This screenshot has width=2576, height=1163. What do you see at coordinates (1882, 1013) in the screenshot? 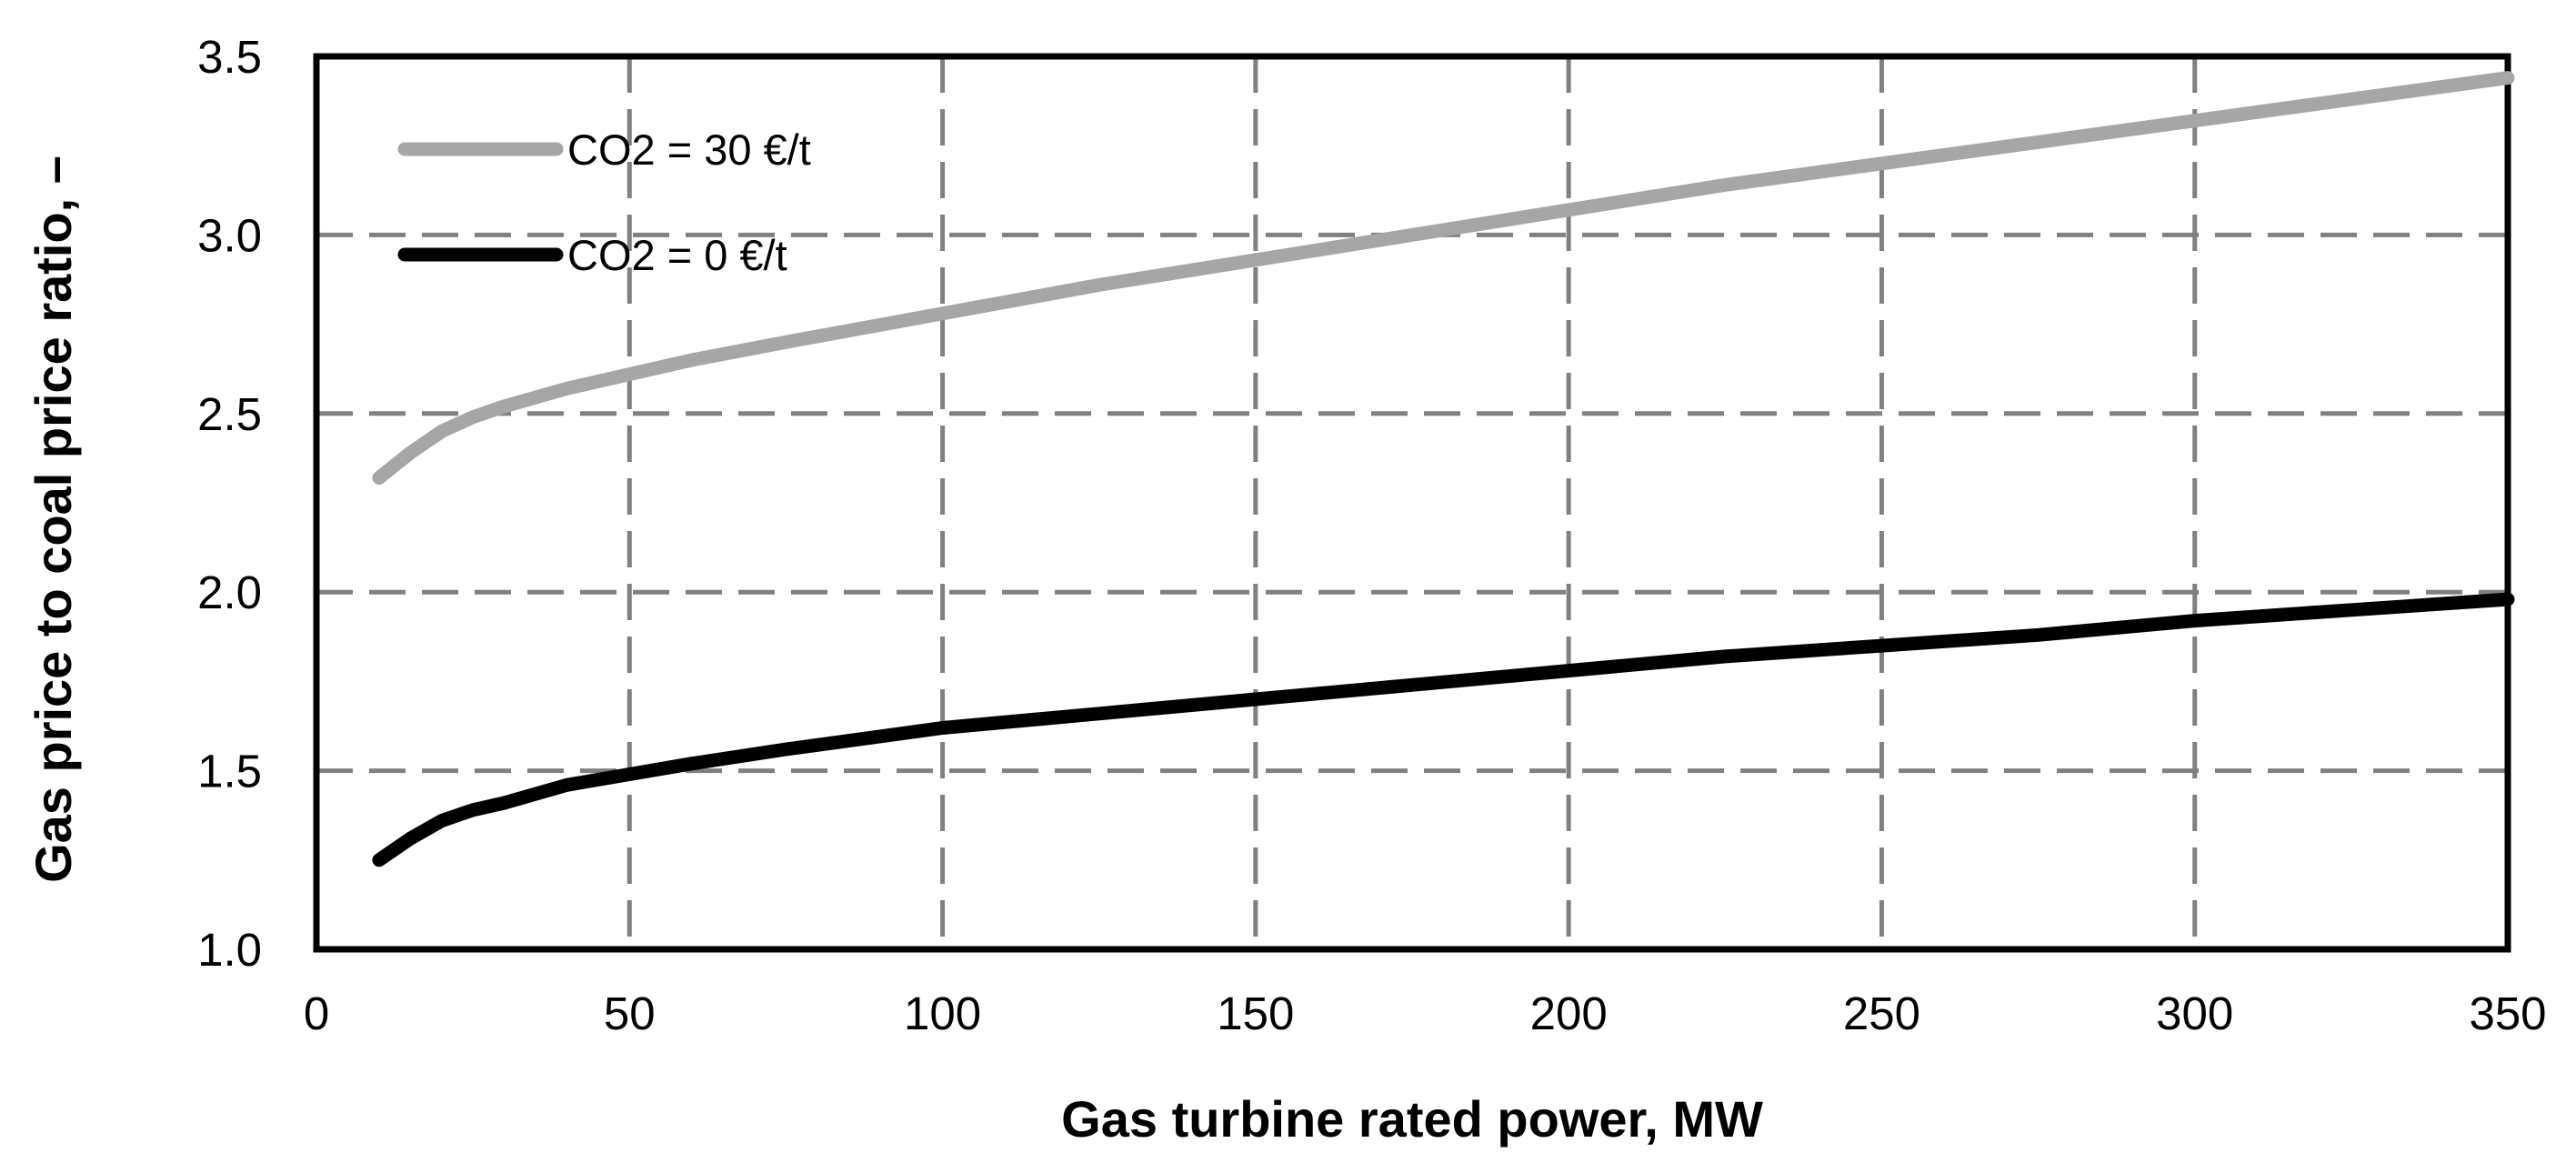
I see `x-tick-label: 250` at bounding box center [1882, 1013].